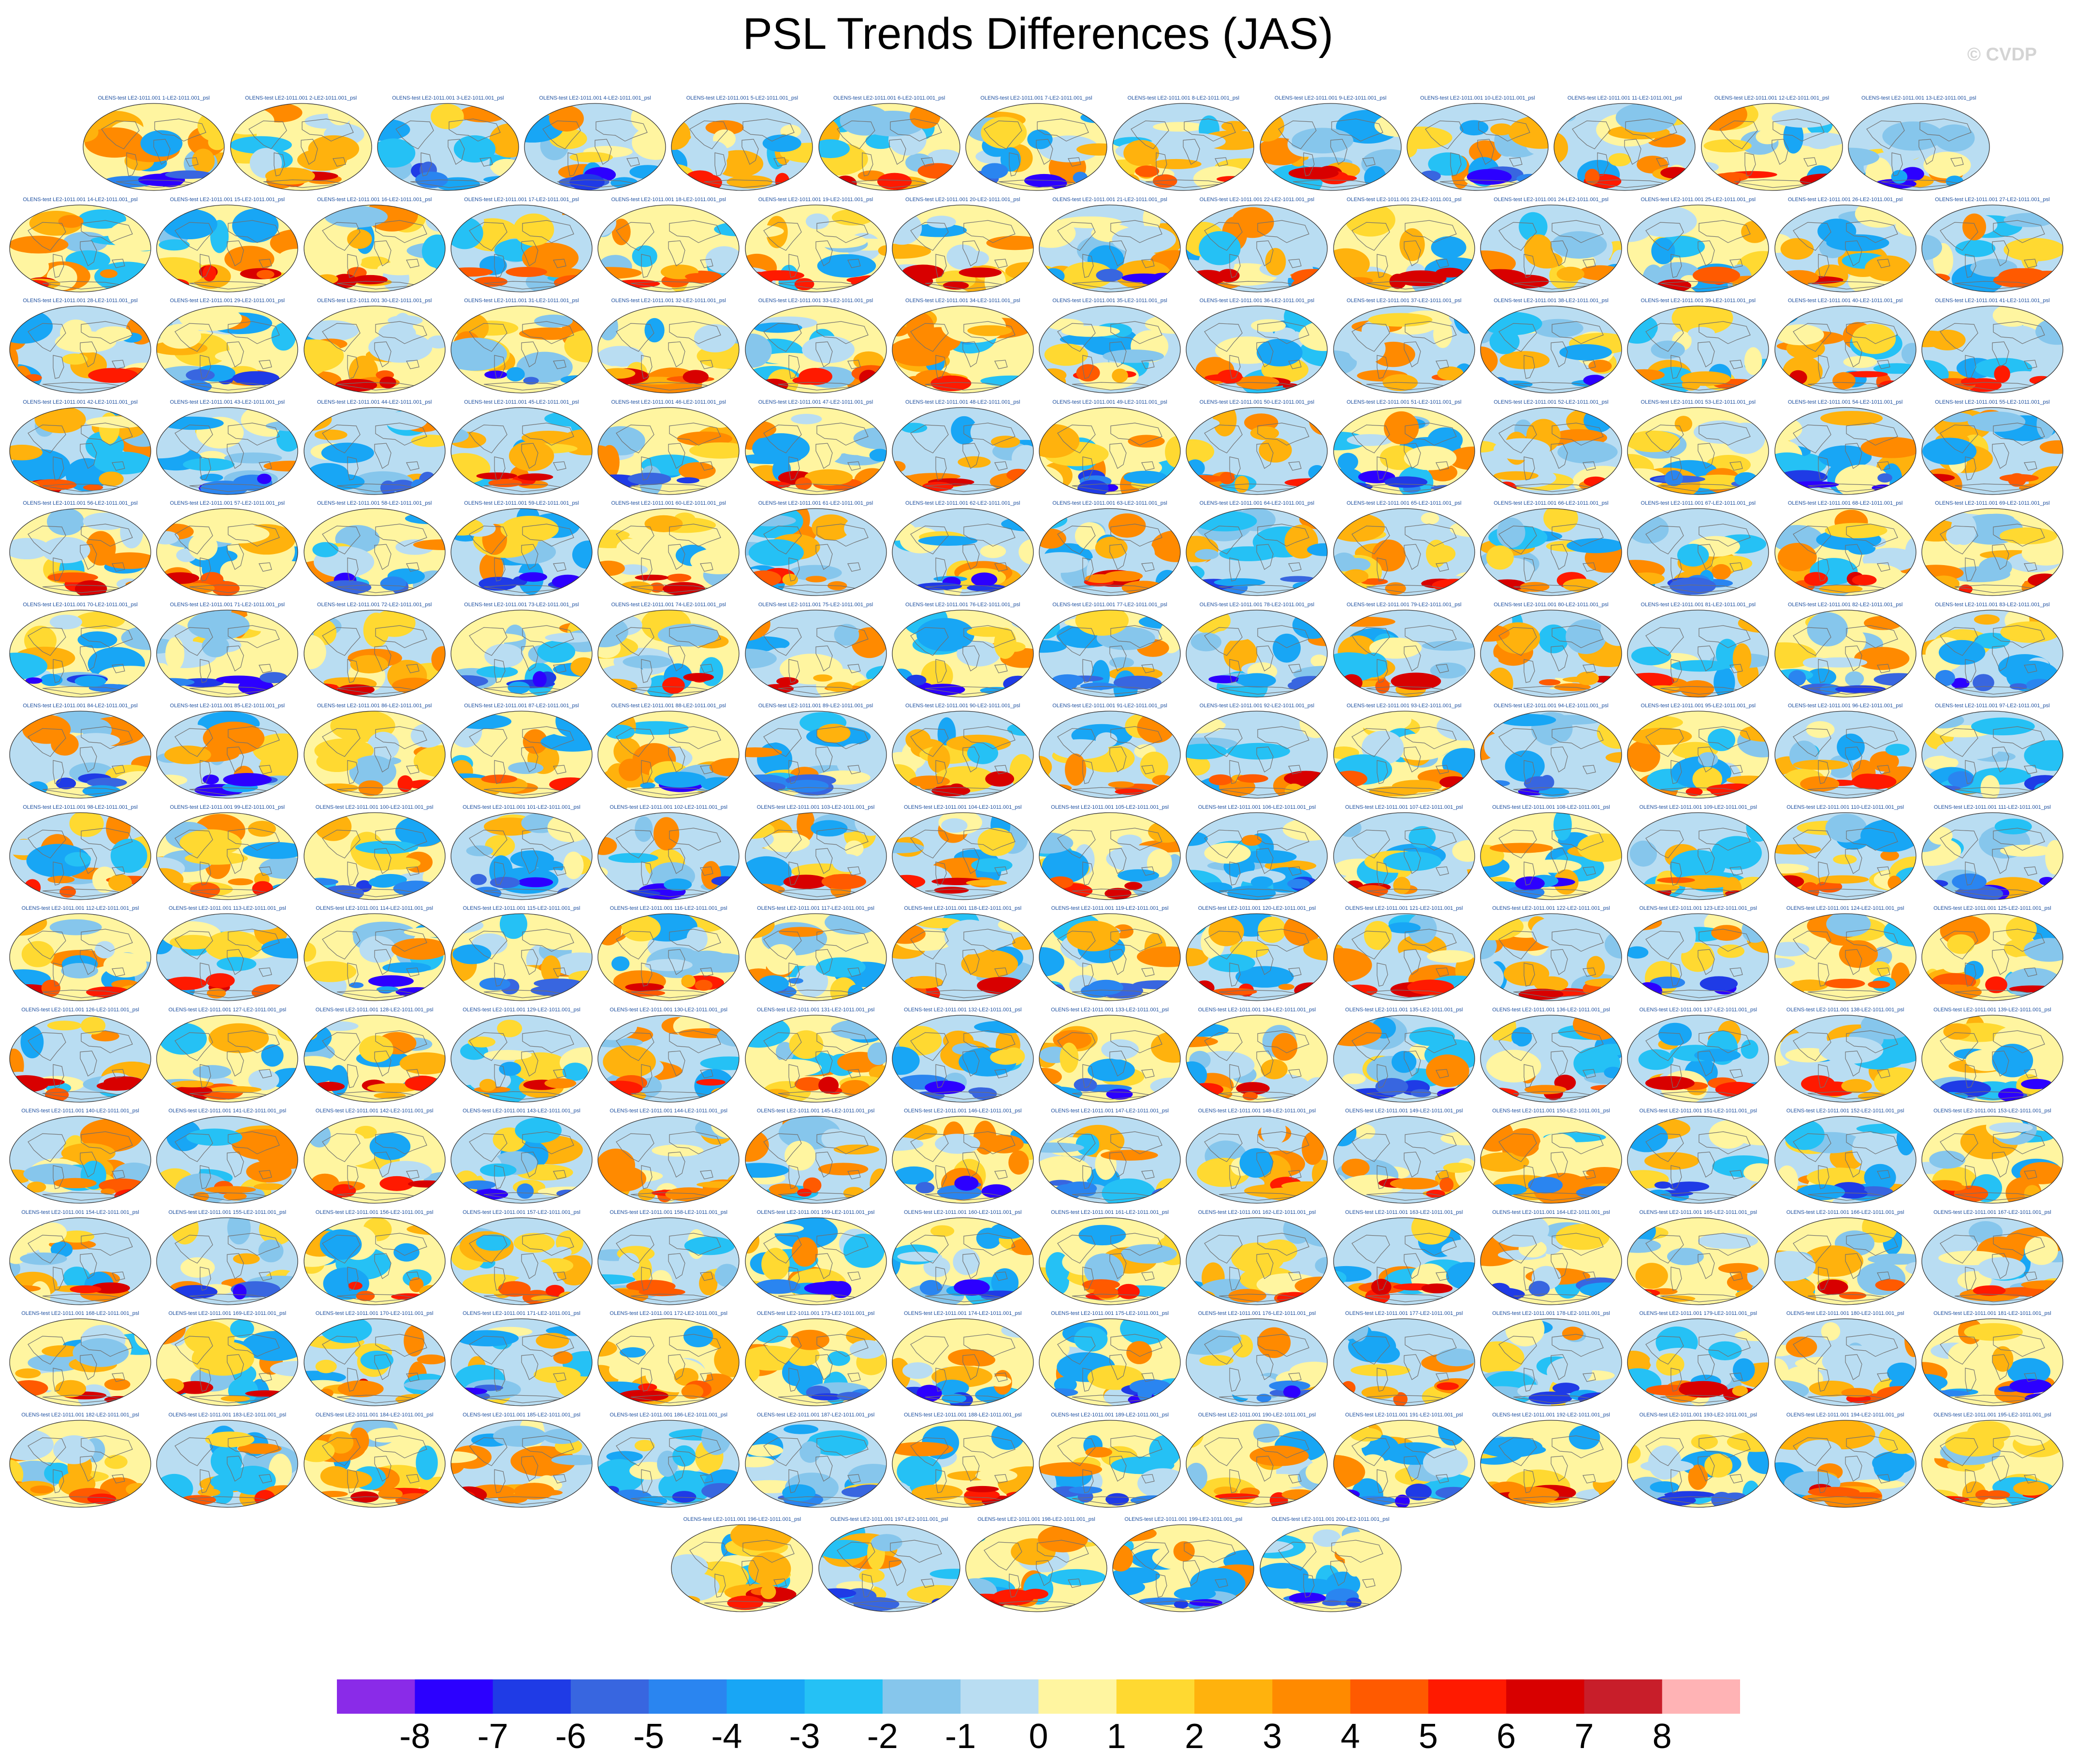  I want to click on colorbar-tick-label: 5, so click(1428, 1736).